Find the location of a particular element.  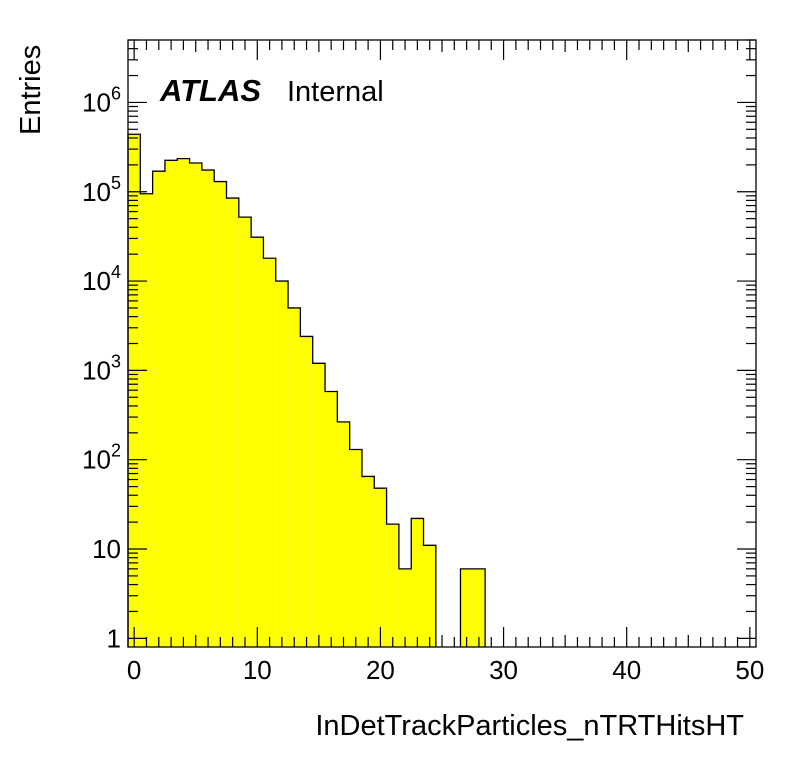

y-axis-label: Entries is located at coordinates (31, 90).